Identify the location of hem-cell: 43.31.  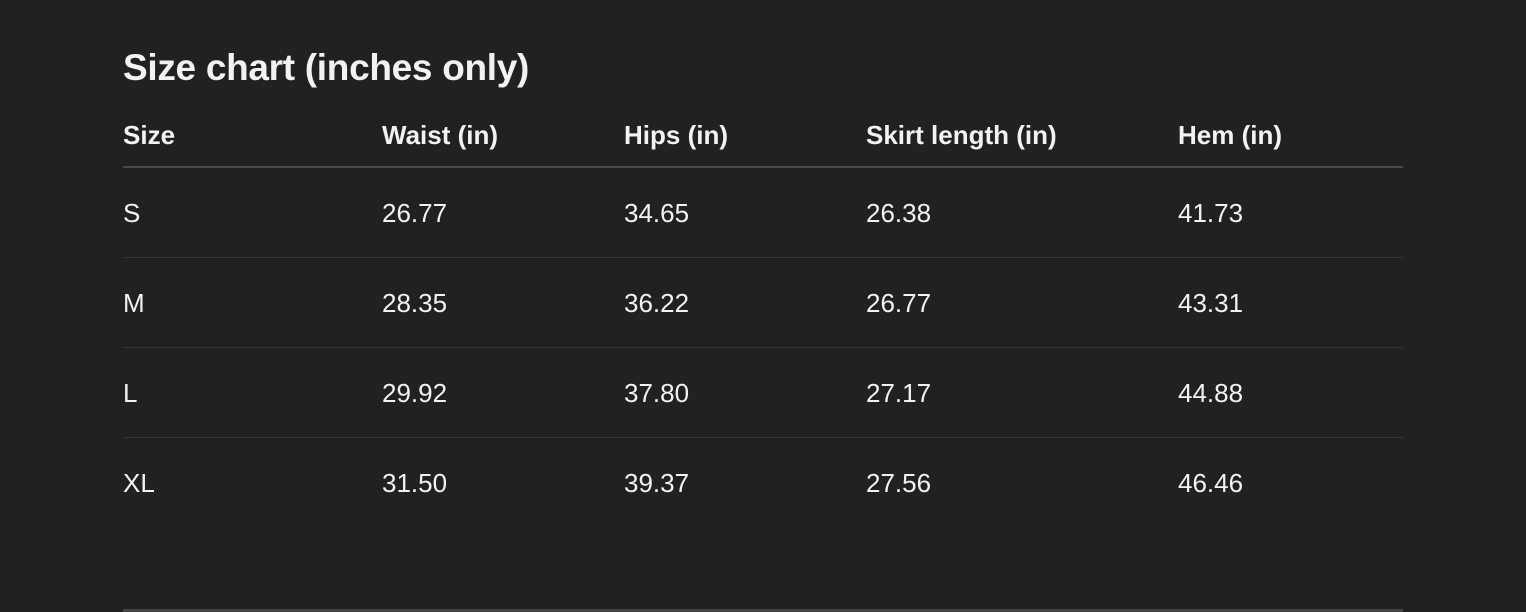
(1211, 303).